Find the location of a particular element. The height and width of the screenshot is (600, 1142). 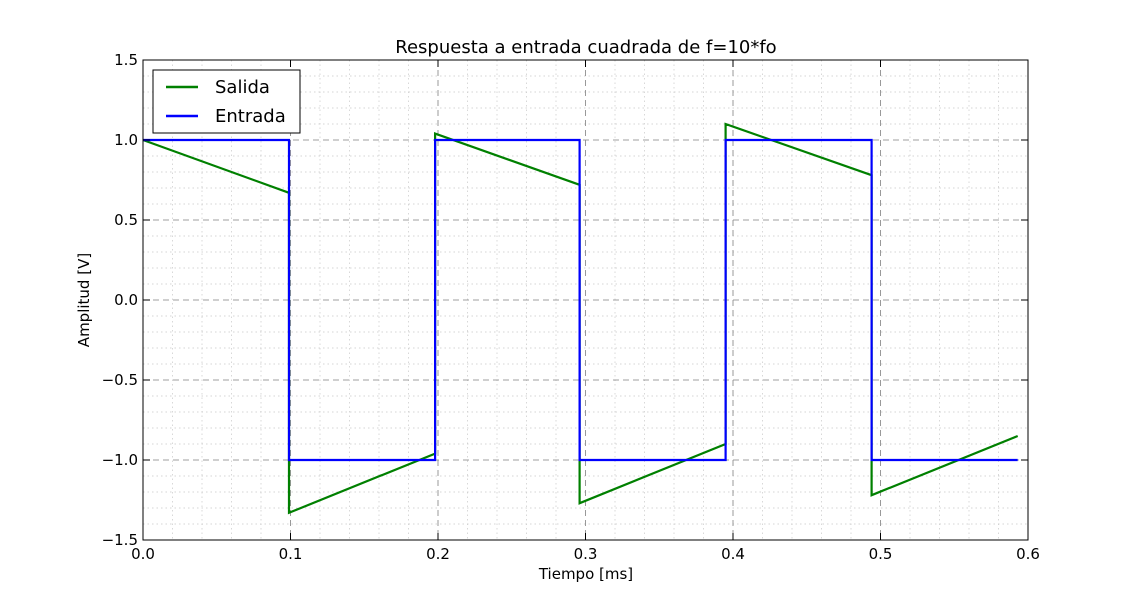

legend-label-entrada: Entrada is located at coordinates (250, 116).